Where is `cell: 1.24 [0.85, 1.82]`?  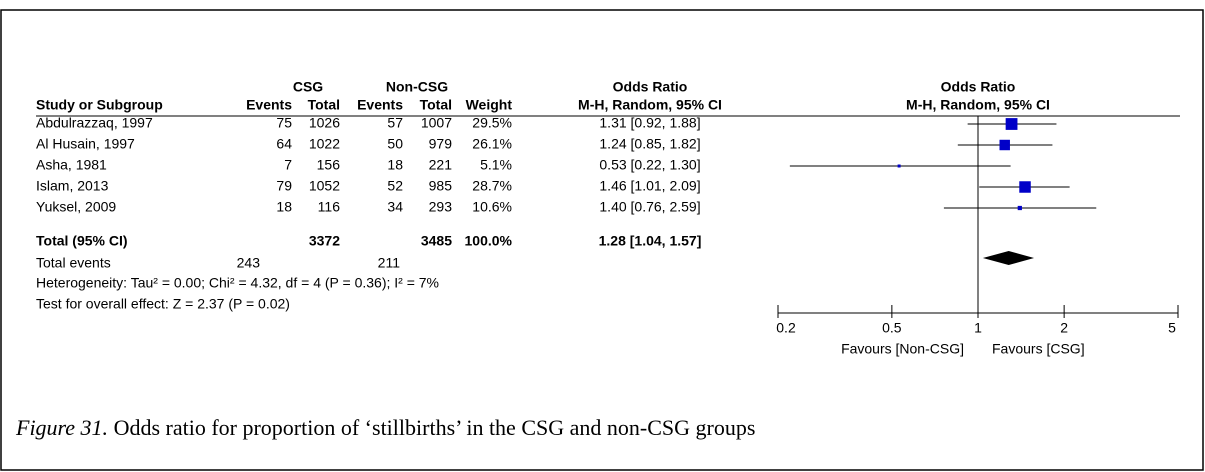
cell: 1.24 [0.85, 1.82] is located at coordinates (649, 144).